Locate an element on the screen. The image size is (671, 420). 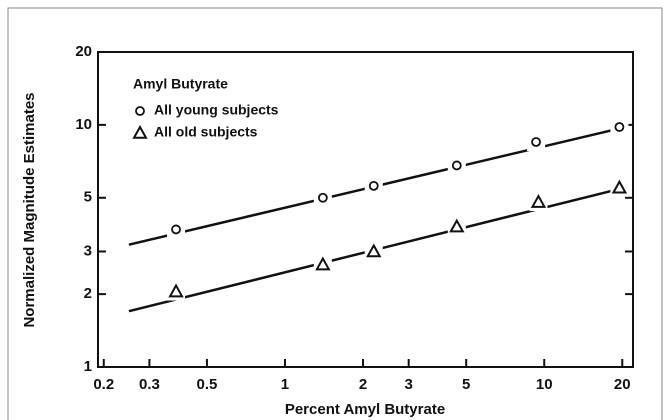
x-tick-label: 0.2 is located at coordinates (103, 384).